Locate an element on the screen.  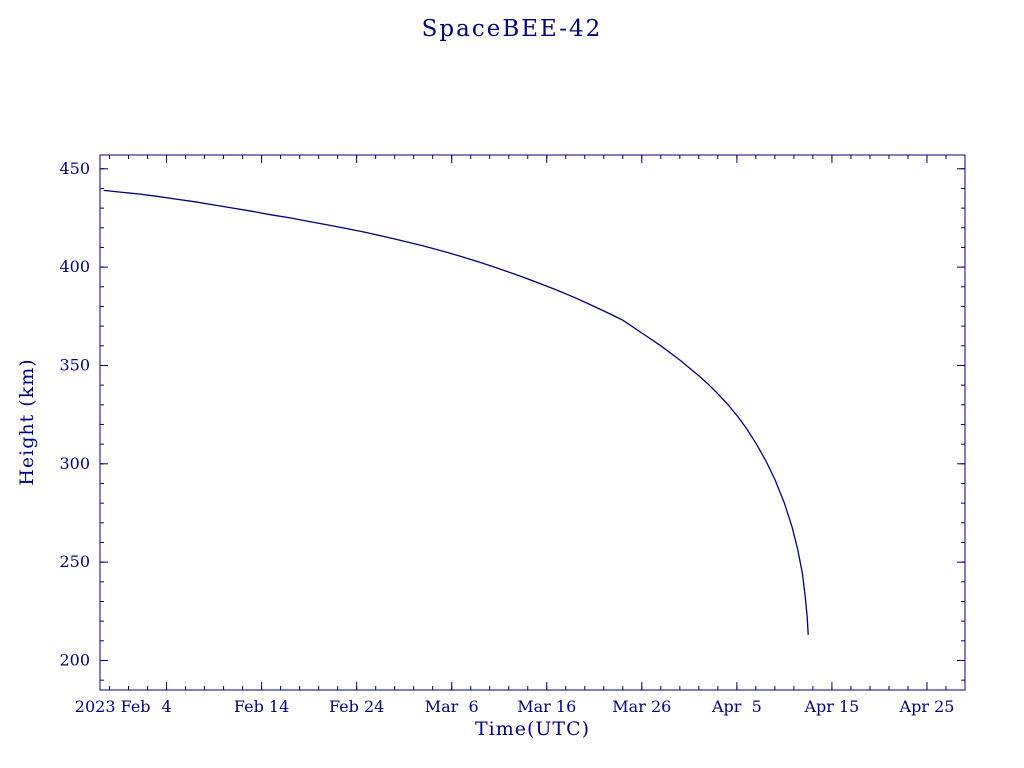
x-tick-label: Feb 14 is located at coordinates (261, 706).